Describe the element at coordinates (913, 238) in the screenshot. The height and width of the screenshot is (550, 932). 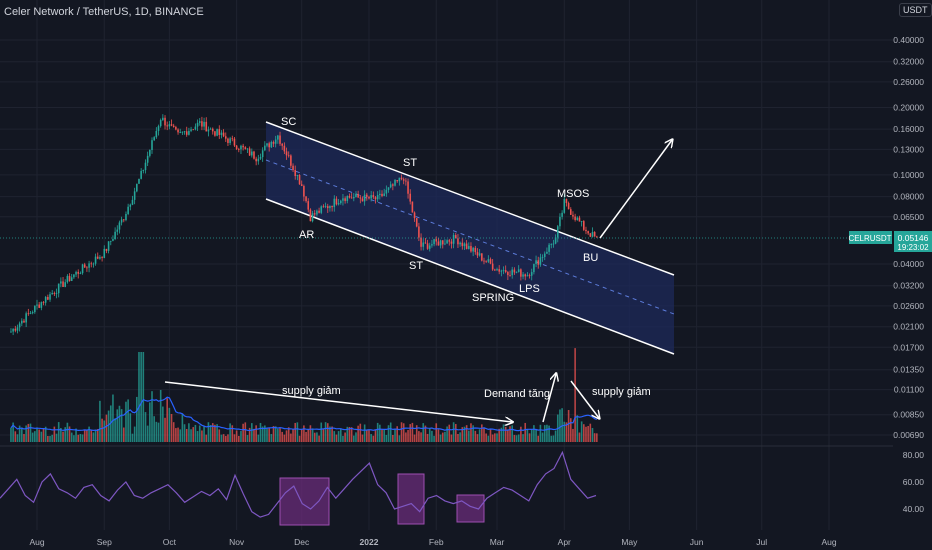
I see `price-tag-value: 0.05146` at that location.